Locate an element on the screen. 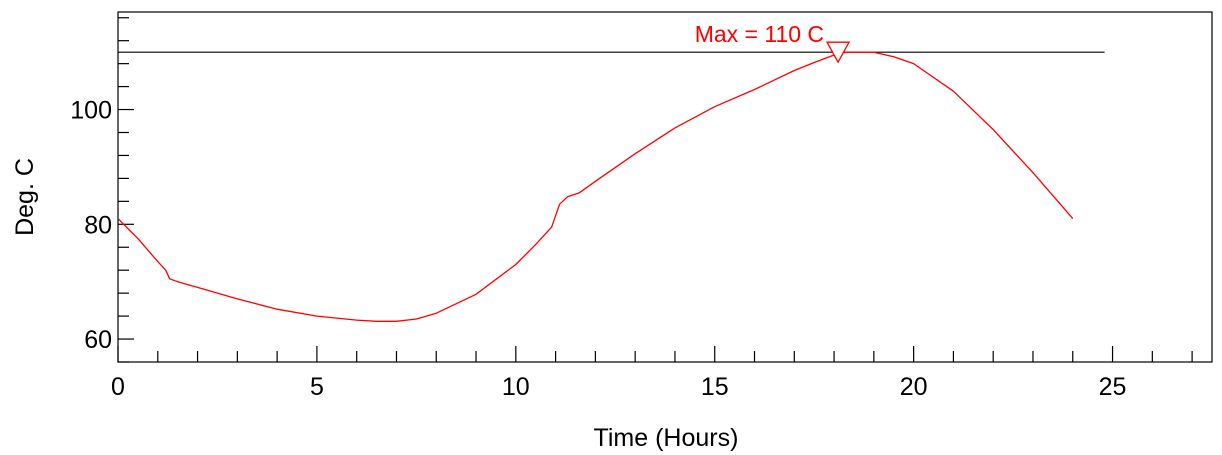 The height and width of the screenshot is (455, 1222). x-tick-label: 25 is located at coordinates (1113, 387).